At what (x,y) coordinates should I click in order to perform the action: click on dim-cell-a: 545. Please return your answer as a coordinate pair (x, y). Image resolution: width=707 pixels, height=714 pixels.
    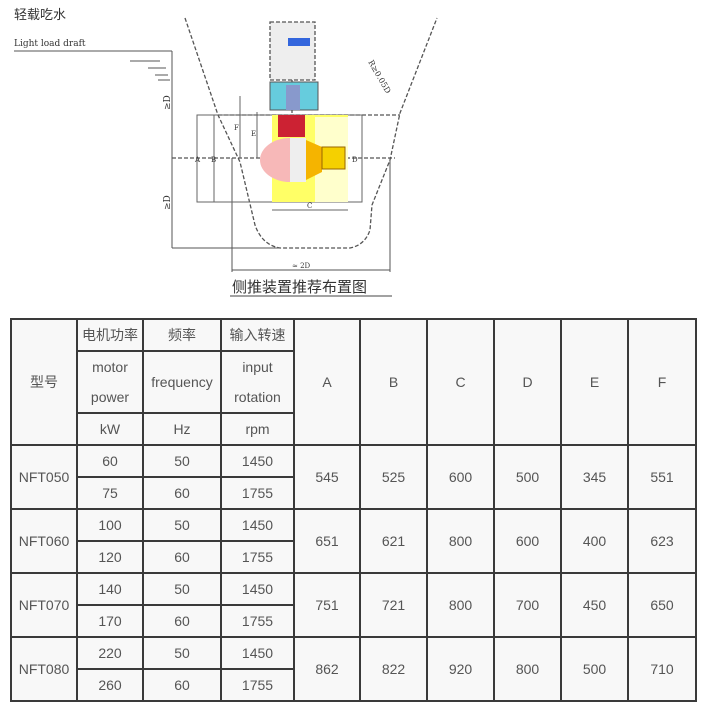
    Looking at the image, I should click on (327, 477).